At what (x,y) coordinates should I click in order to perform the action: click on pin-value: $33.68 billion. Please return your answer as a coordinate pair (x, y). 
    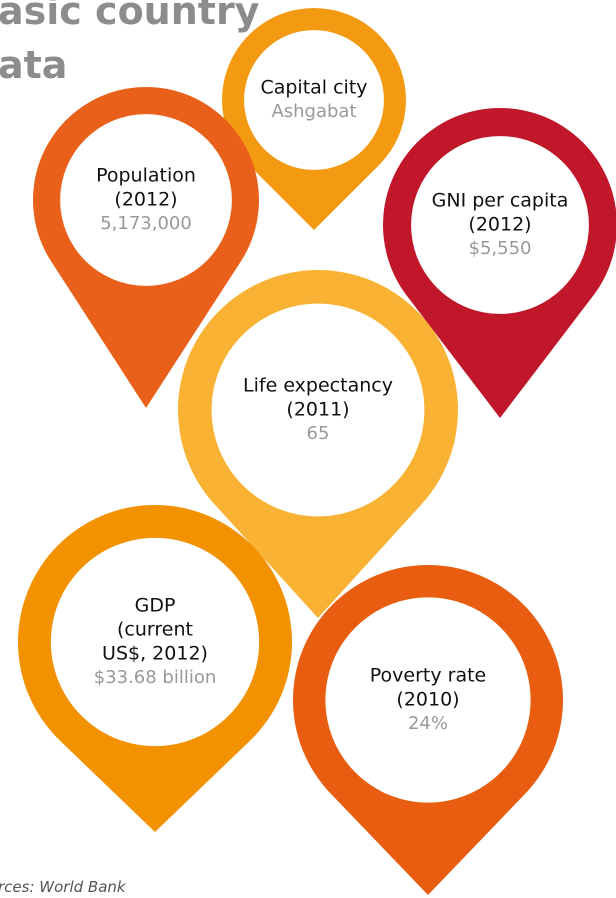
    Looking at the image, I should click on (155, 677).